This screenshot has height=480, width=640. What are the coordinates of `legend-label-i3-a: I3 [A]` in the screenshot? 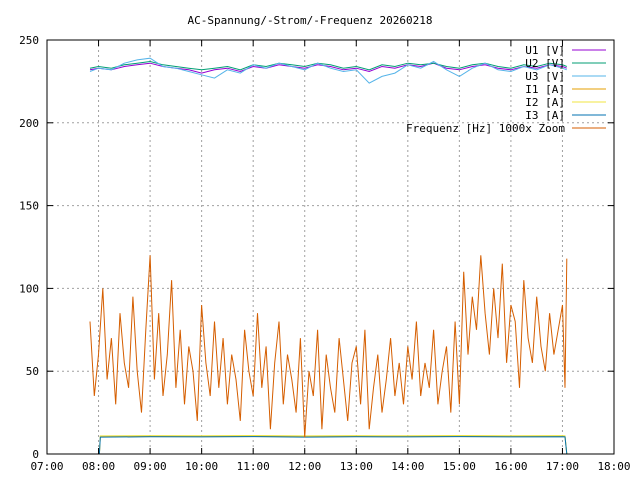 It's located at (545, 115).